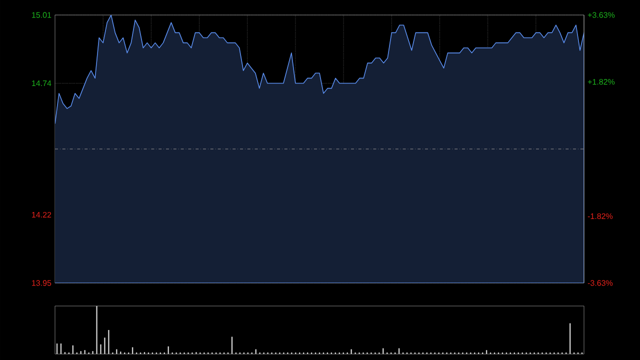 Image resolution: width=640 pixels, height=360 pixels. What do you see at coordinates (42, 283) in the screenshot?
I see `y-tick-label: 13.95` at bounding box center [42, 283].